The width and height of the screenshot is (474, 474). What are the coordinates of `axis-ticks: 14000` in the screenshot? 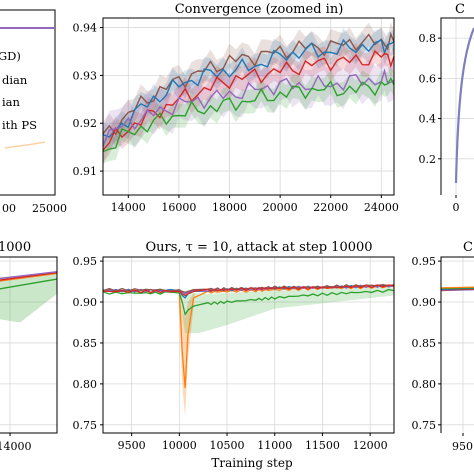 It's located at (16, 443).